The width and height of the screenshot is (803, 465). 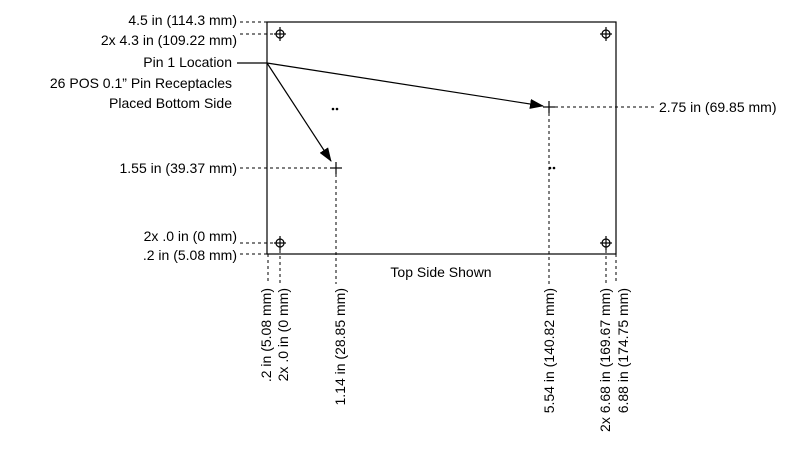 What do you see at coordinates (190, 236) in the screenshot?
I see `label-y-zero: 2x .0 in (0 mm)` at bounding box center [190, 236].